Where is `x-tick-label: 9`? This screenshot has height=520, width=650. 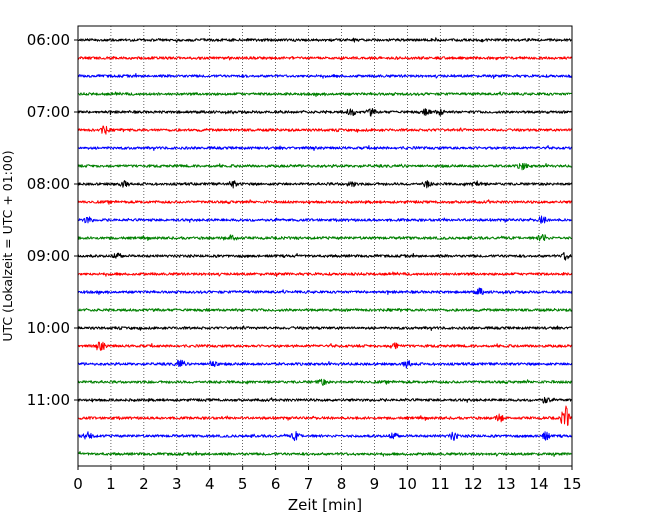 x-tick-label: 9 is located at coordinates (375, 484).